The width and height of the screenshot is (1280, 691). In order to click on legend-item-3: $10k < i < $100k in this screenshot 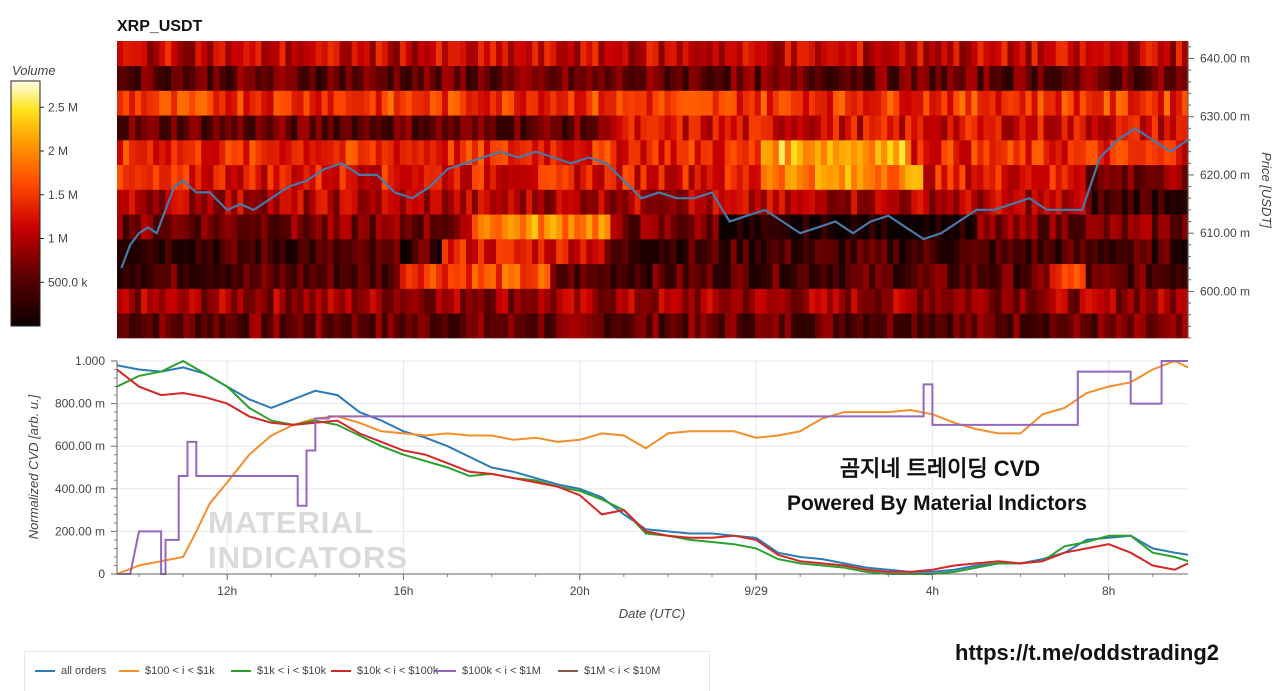, I will do `click(384, 671)`.